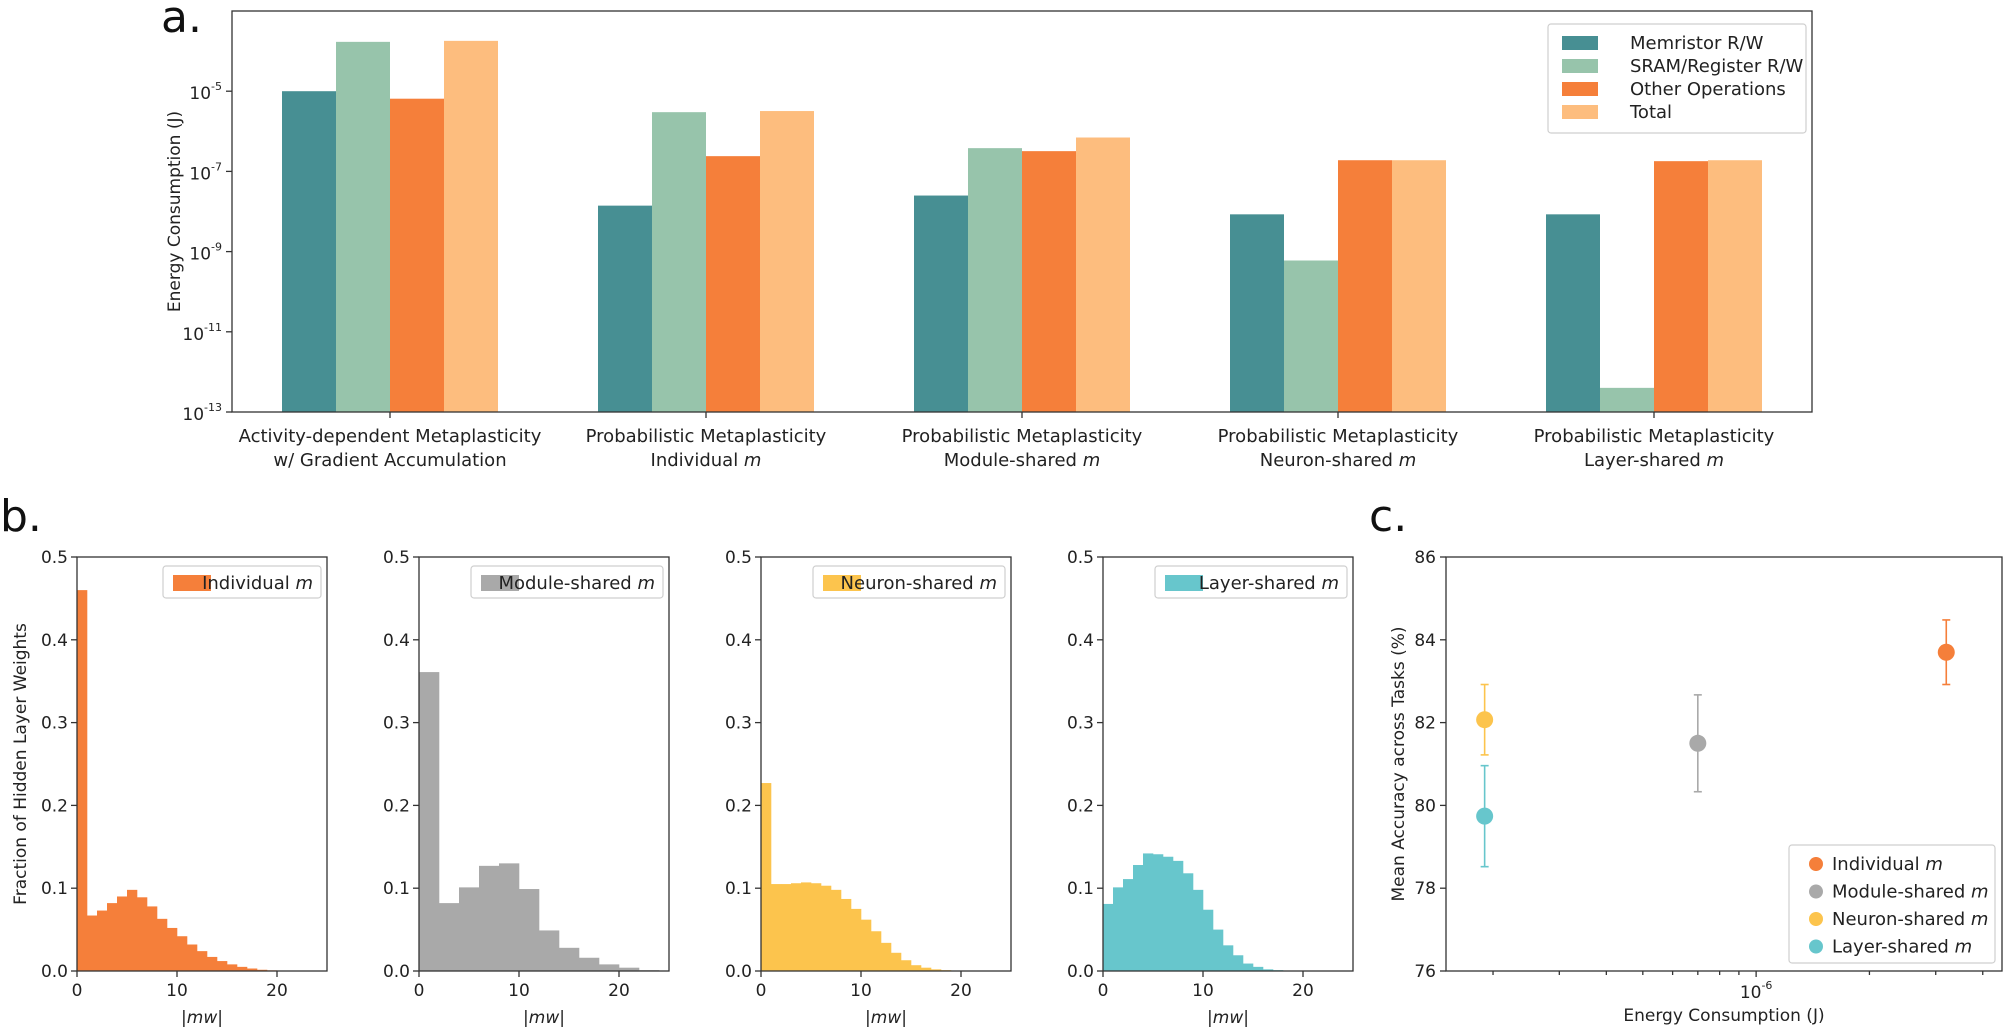 The height and width of the screenshot is (1030, 2007). What do you see at coordinates (1816, 864) in the screenshot?
I see `legend-marker-individual` at bounding box center [1816, 864].